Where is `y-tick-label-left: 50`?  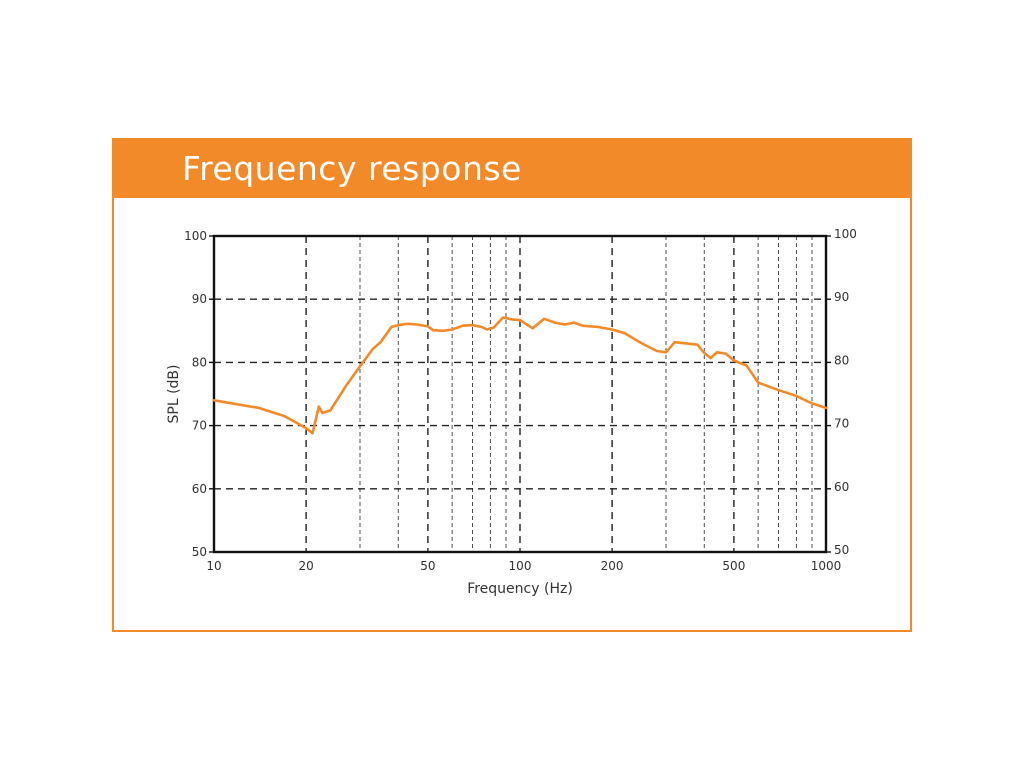
y-tick-label-left: 50 is located at coordinates (199, 552).